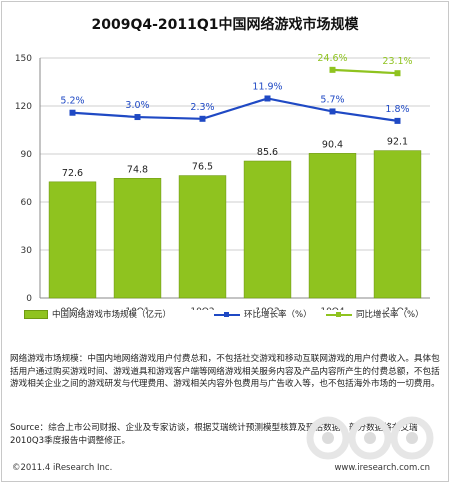 The width and height of the screenshot is (450, 483). I want to click on line-layer, so click(235, 95).